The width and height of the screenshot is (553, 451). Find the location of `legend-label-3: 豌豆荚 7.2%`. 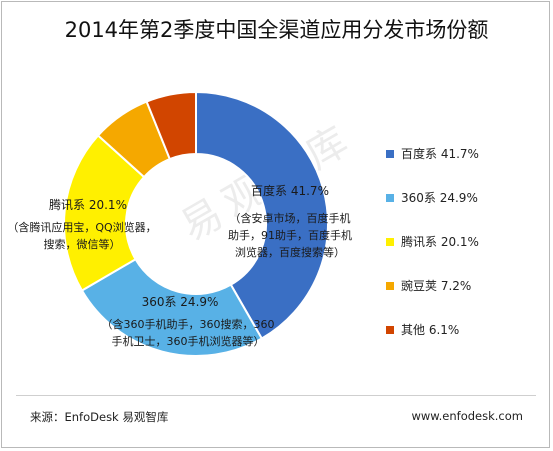

legend-label-3: 豌豆荚 7.2% is located at coordinates (436, 285).